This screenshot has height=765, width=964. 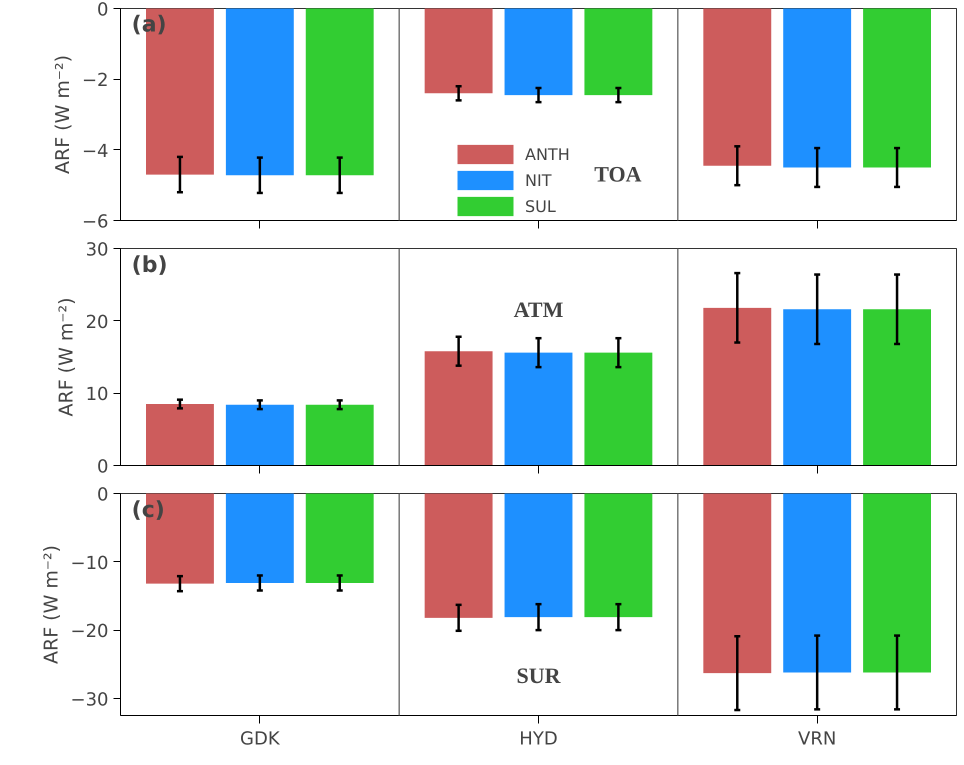 I want to click on annotation: SUR, so click(x=539, y=675).